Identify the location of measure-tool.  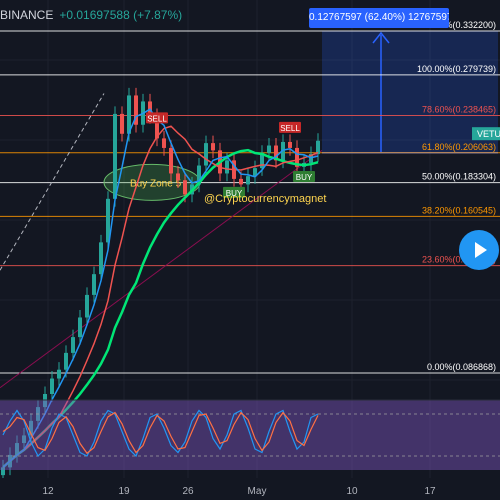
(410, 92).